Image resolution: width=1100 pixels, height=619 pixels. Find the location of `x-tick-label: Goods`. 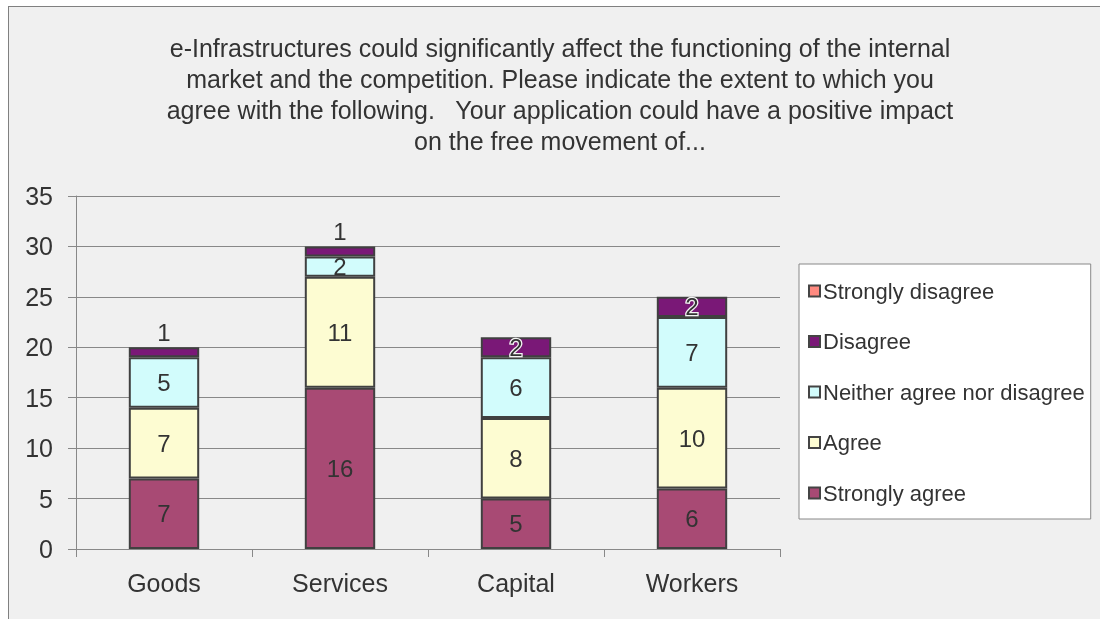

x-tick-label: Goods is located at coordinates (164, 582).